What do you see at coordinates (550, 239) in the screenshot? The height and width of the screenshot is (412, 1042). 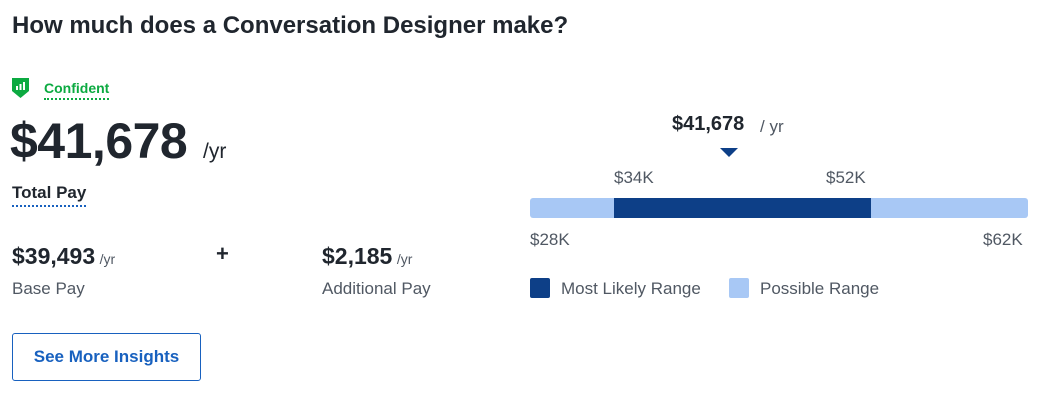 I see `possible-range-low-label: $28K` at bounding box center [550, 239].